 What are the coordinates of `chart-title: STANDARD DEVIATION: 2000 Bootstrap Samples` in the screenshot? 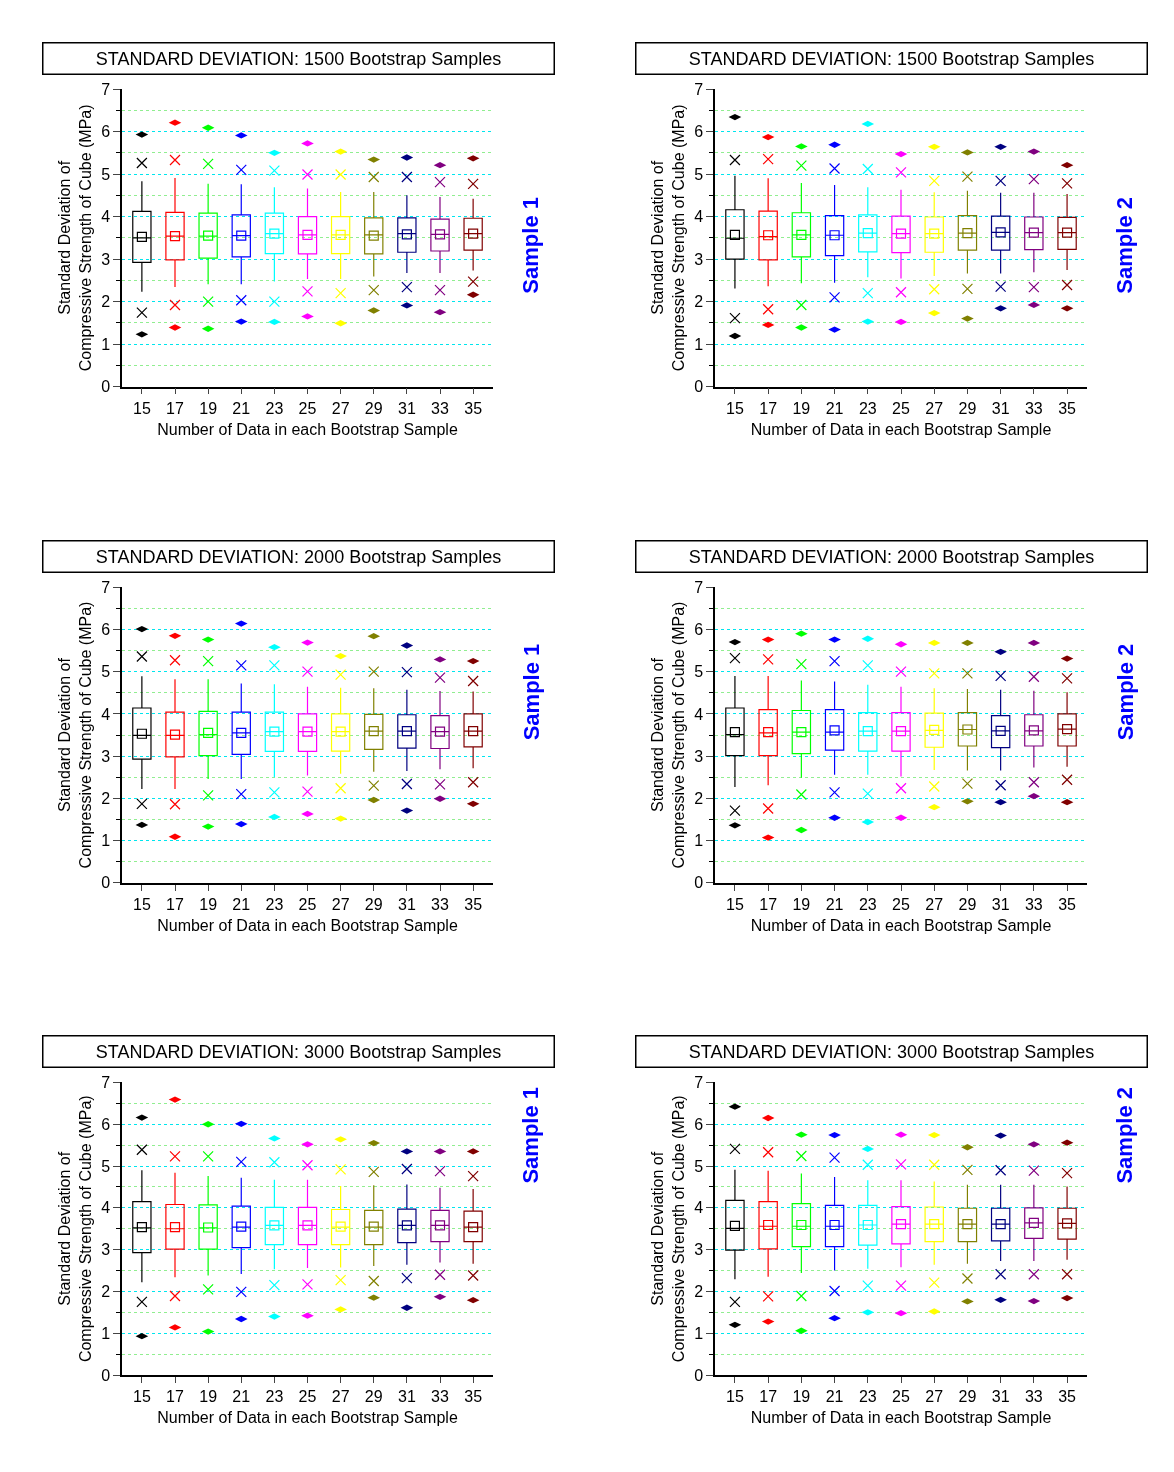 It's located at (298, 556).